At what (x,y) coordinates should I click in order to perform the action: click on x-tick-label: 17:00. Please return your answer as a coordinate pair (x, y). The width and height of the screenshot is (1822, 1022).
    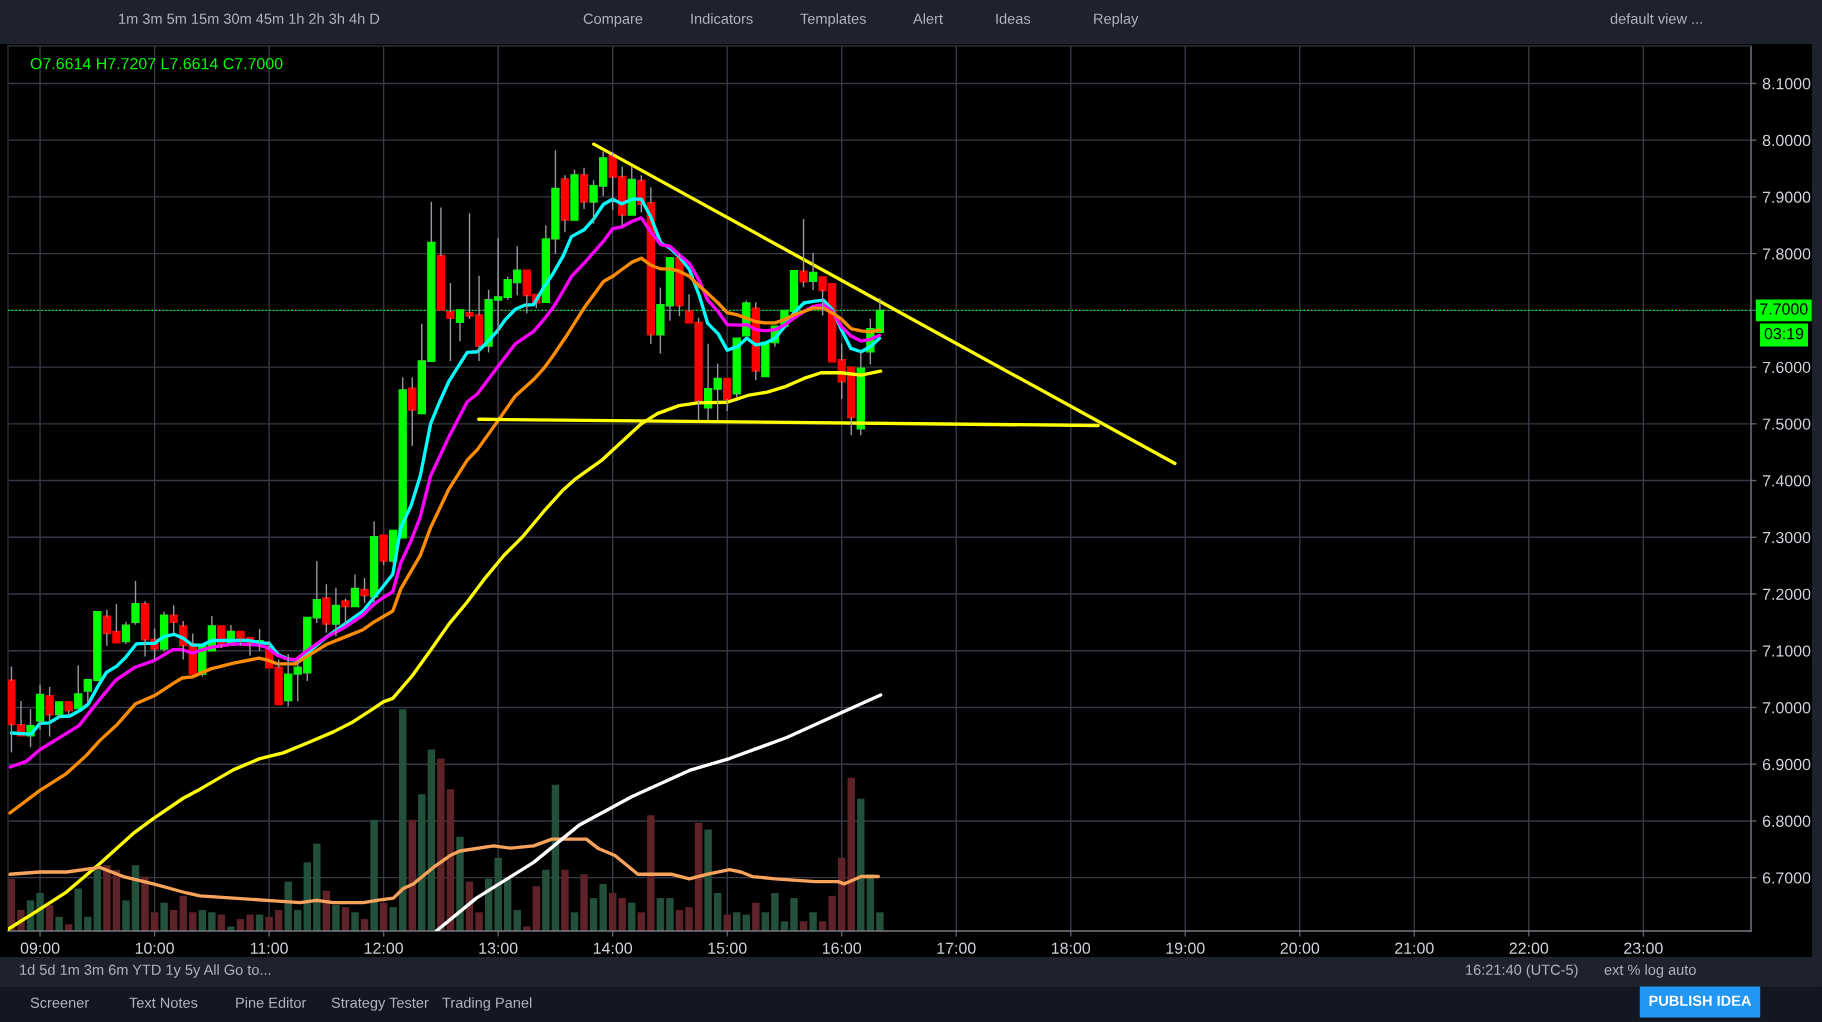
    Looking at the image, I should click on (956, 948).